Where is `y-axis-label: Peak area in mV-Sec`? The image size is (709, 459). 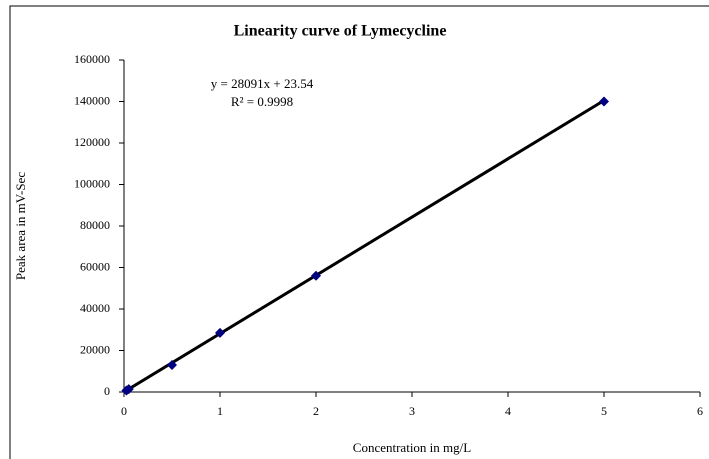
y-axis-label: Peak area in mV-Sec is located at coordinates (20, 226).